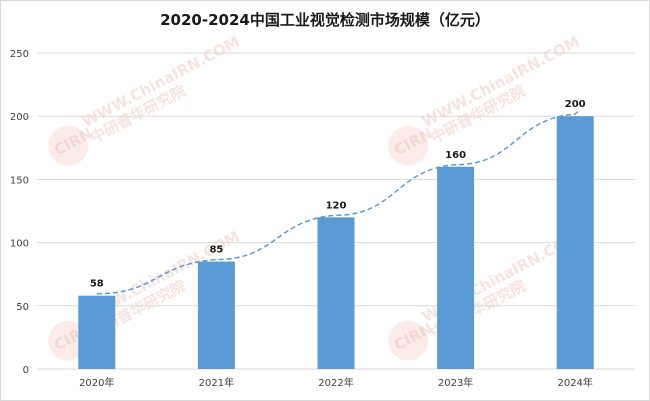 Image resolution: width=650 pixels, height=401 pixels. I want to click on x-tick-label: 2022年, so click(335, 382).